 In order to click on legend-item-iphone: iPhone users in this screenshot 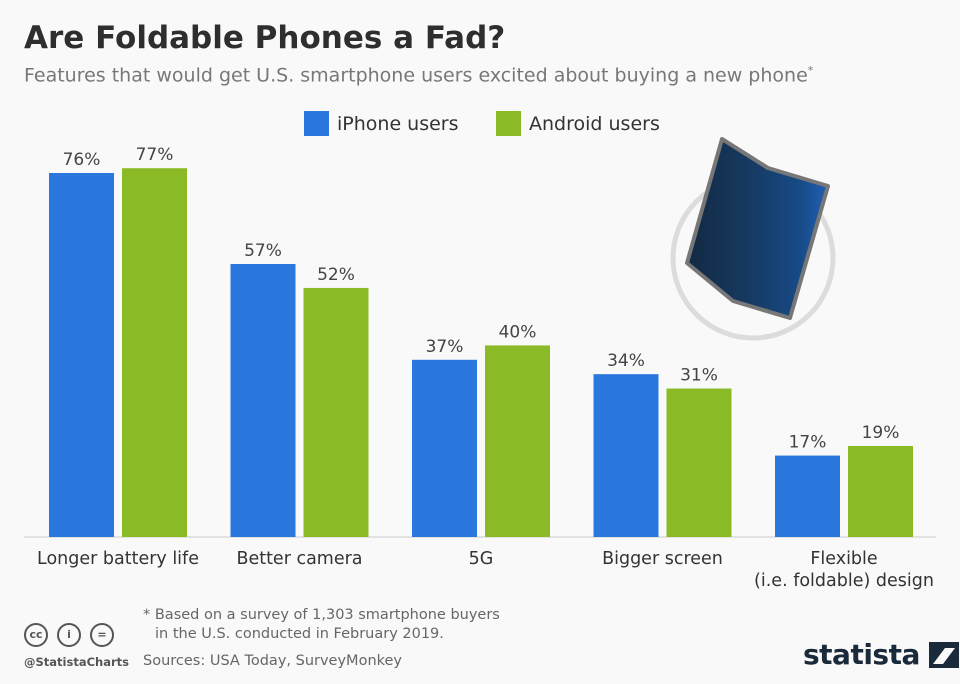, I will do `click(381, 123)`.